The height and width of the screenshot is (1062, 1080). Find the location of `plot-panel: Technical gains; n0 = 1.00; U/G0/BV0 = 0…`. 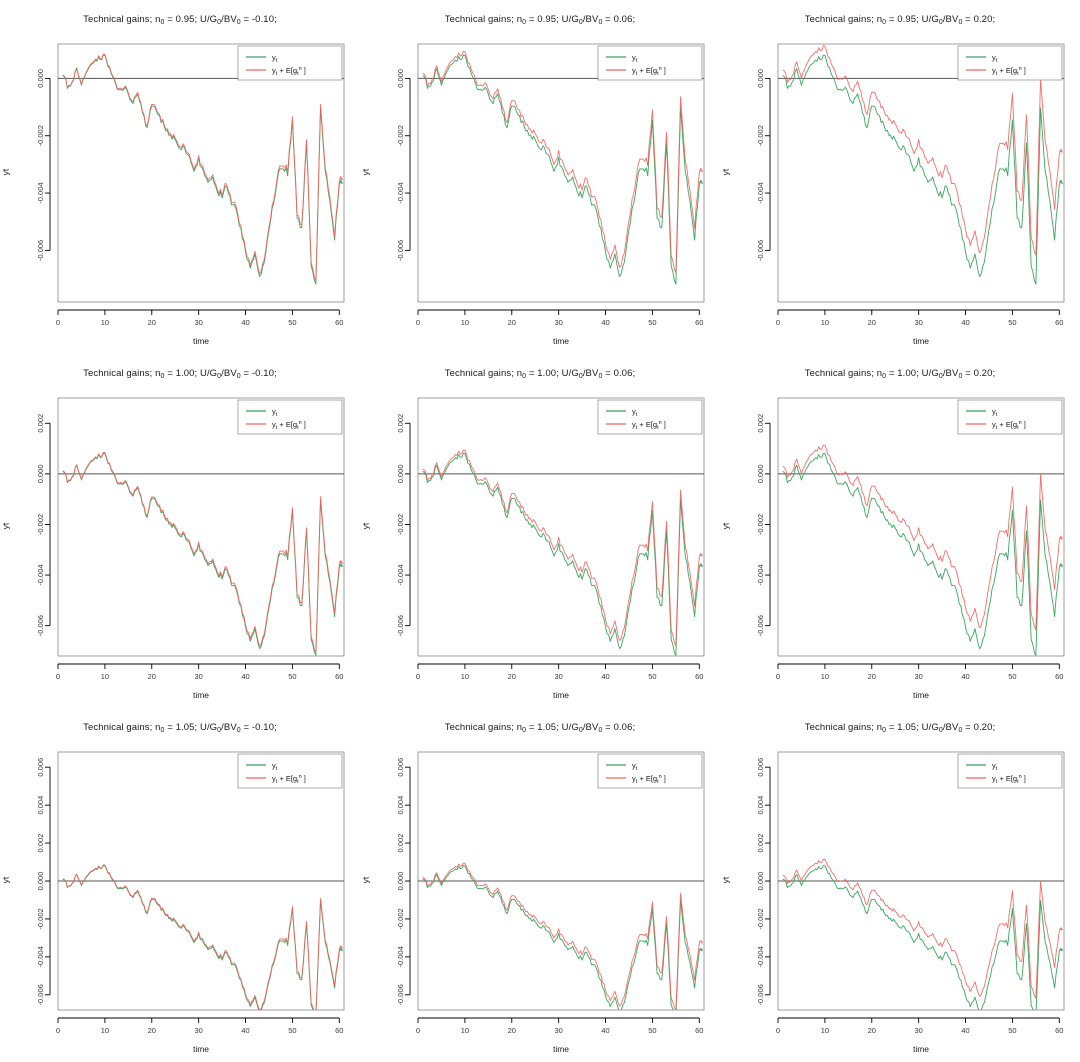

plot-panel: Technical gains; n0 = 1.00; U/G0/BV0 = 0… is located at coordinates (900, 531).